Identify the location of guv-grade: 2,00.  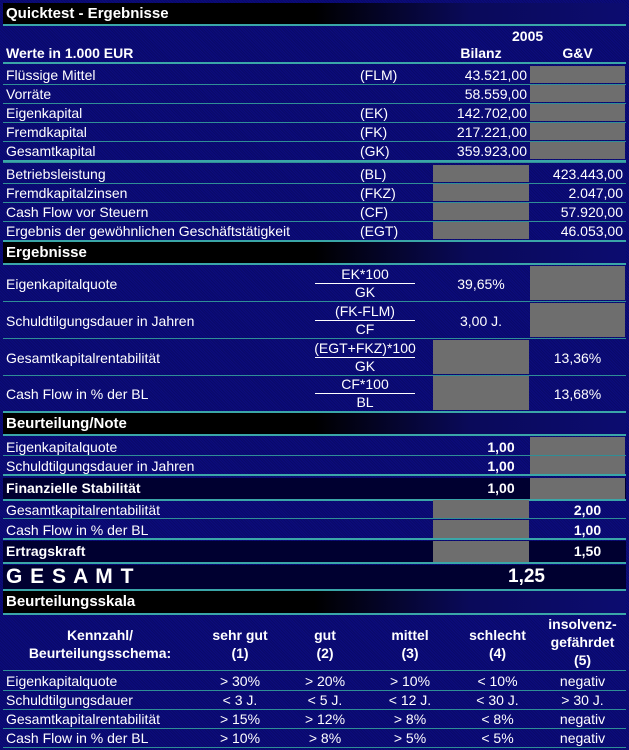
(587, 510).